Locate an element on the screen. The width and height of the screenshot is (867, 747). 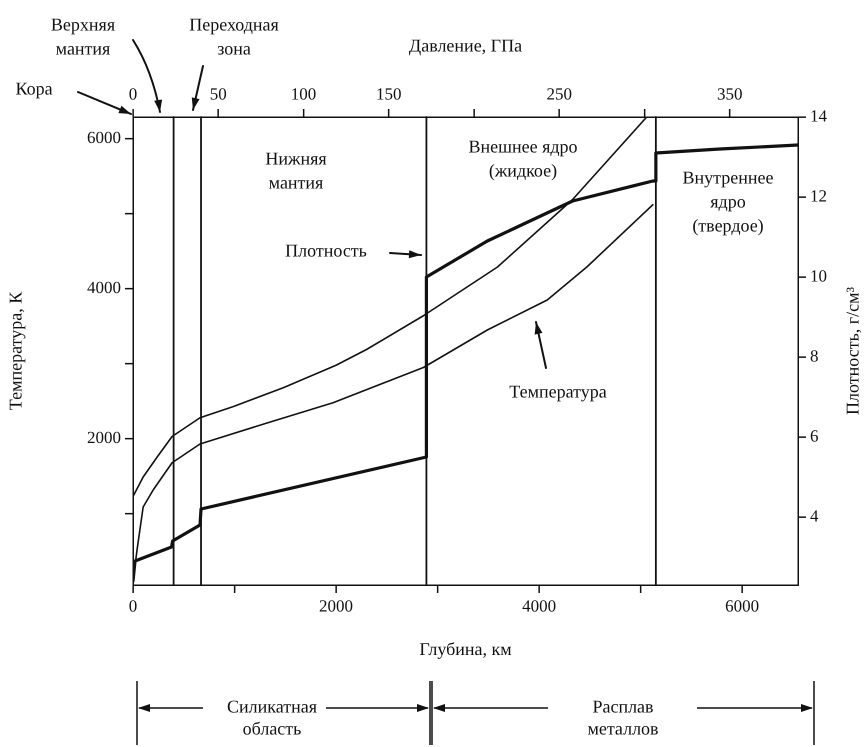
y-tick-label: 6000 is located at coordinates (104, 138).